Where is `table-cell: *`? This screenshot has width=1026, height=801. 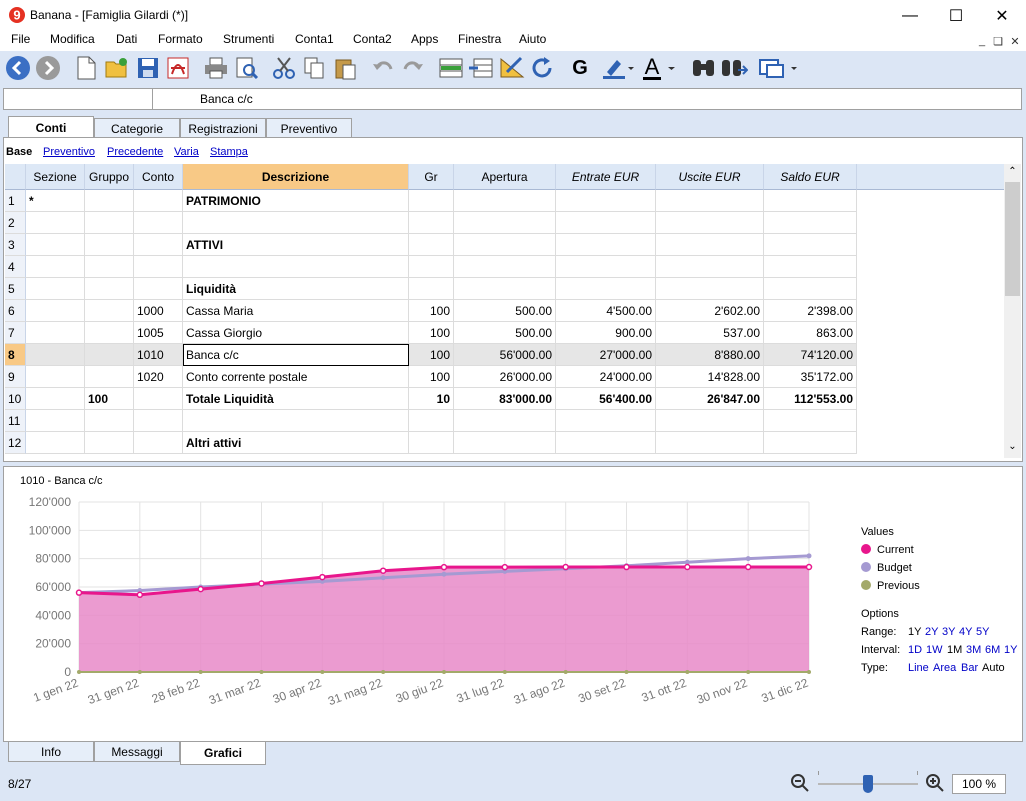
table-cell: * is located at coordinates (55, 201).